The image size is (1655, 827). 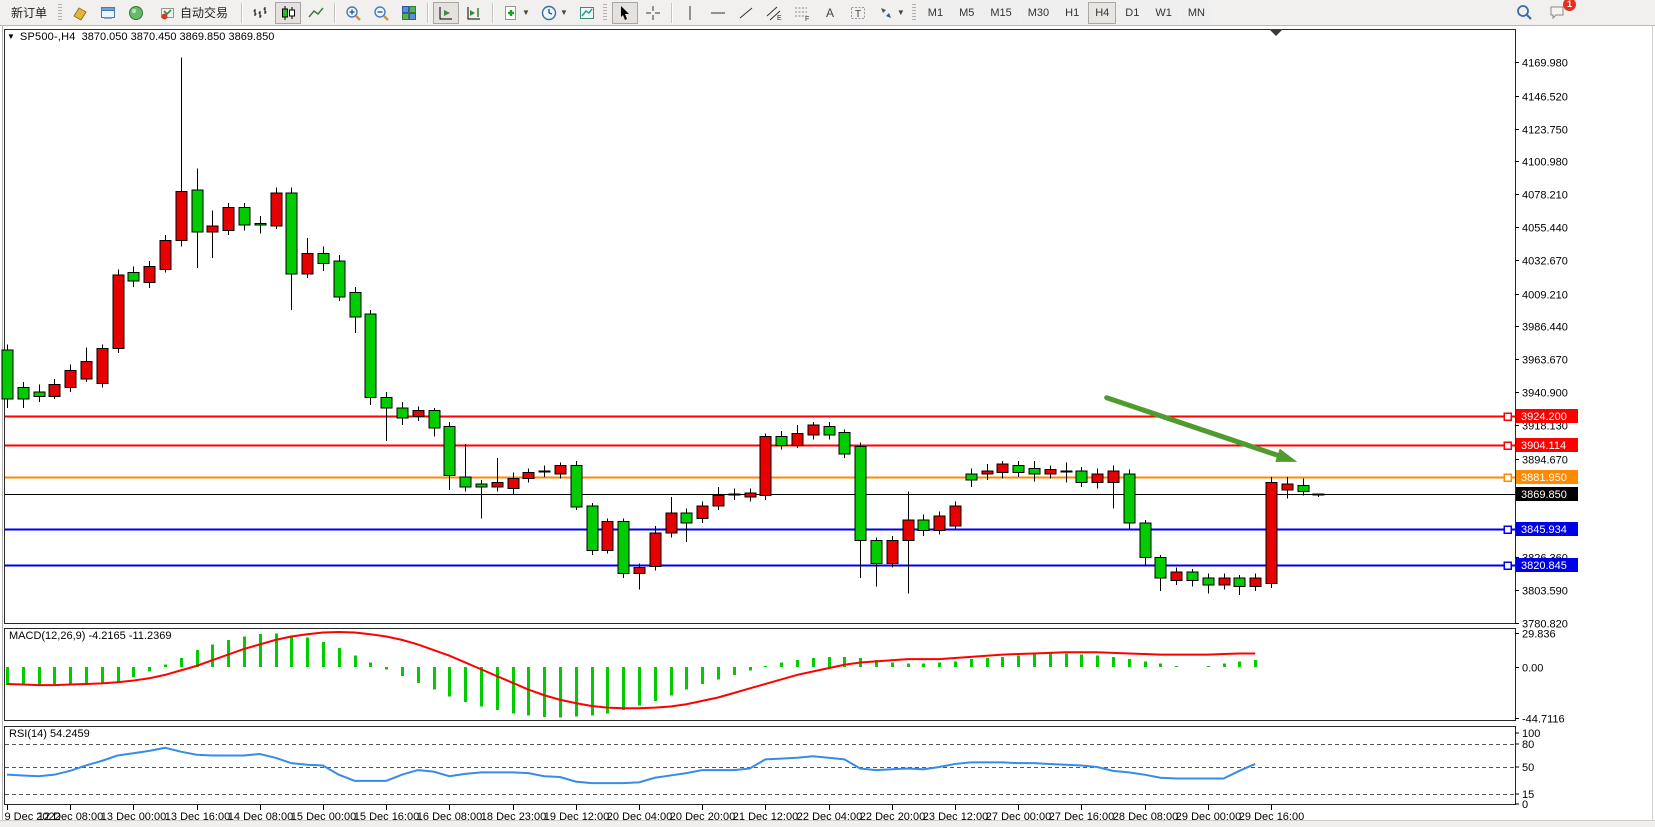 What do you see at coordinates (516, 13) in the screenshot?
I see `indicators-icon: ▼` at bounding box center [516, 13].